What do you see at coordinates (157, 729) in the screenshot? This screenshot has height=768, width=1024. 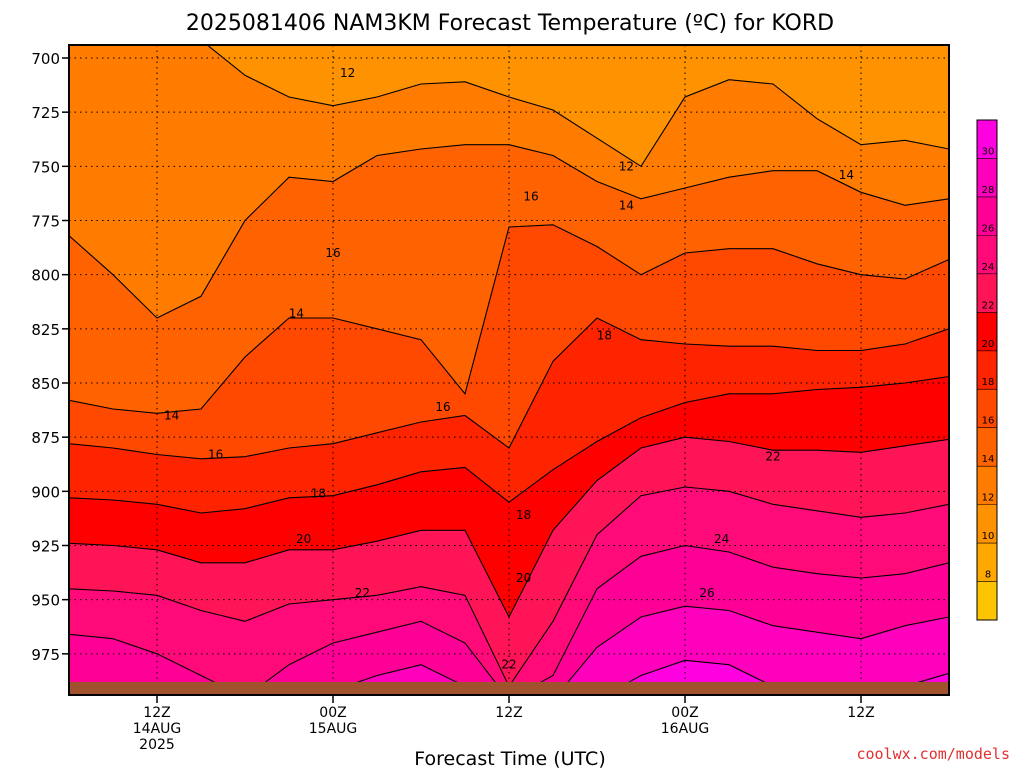 I see `x-tick-label: 14AUG` at bounding box center [157, 729].